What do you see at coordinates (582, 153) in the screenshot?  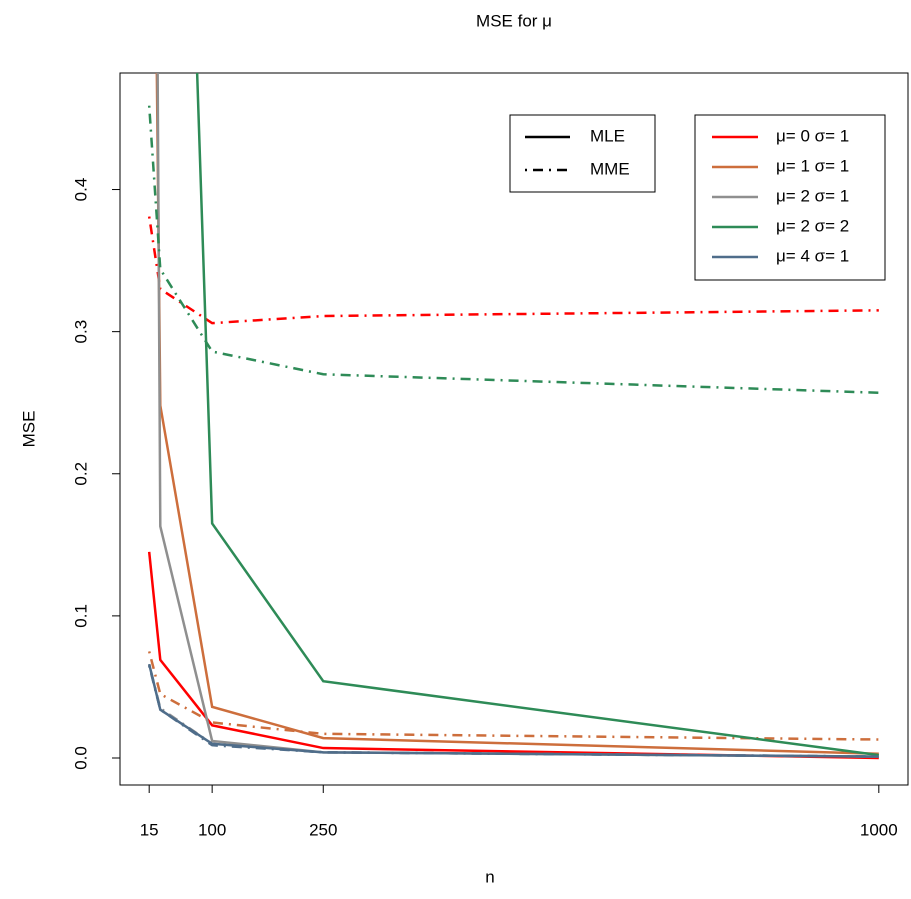 I see `legend-box` at bounding box center [582, 153].